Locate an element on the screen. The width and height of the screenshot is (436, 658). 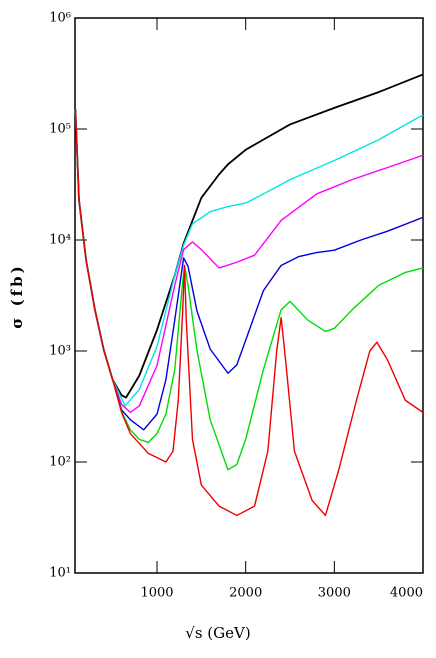
y-tick-label: 10⁶ is located at coordinates (60, 18).